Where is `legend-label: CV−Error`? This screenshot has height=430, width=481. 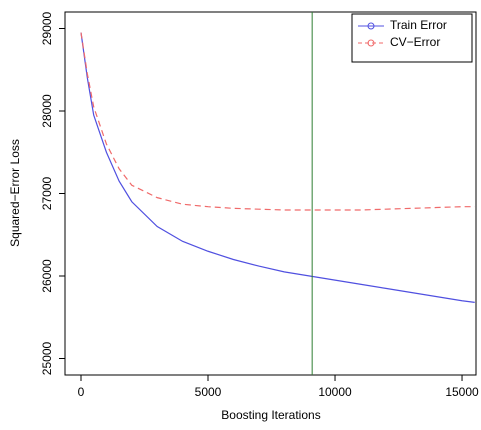
legend-label: CV−Error is located at coordinates (415, 42).